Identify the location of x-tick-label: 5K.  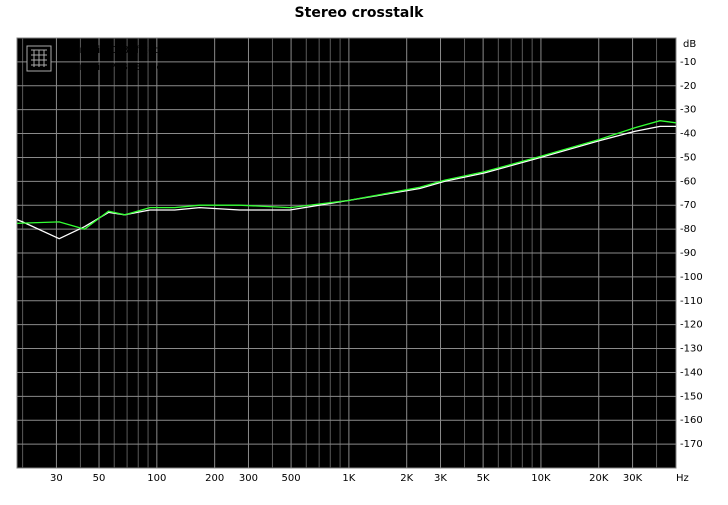
(483, 478).